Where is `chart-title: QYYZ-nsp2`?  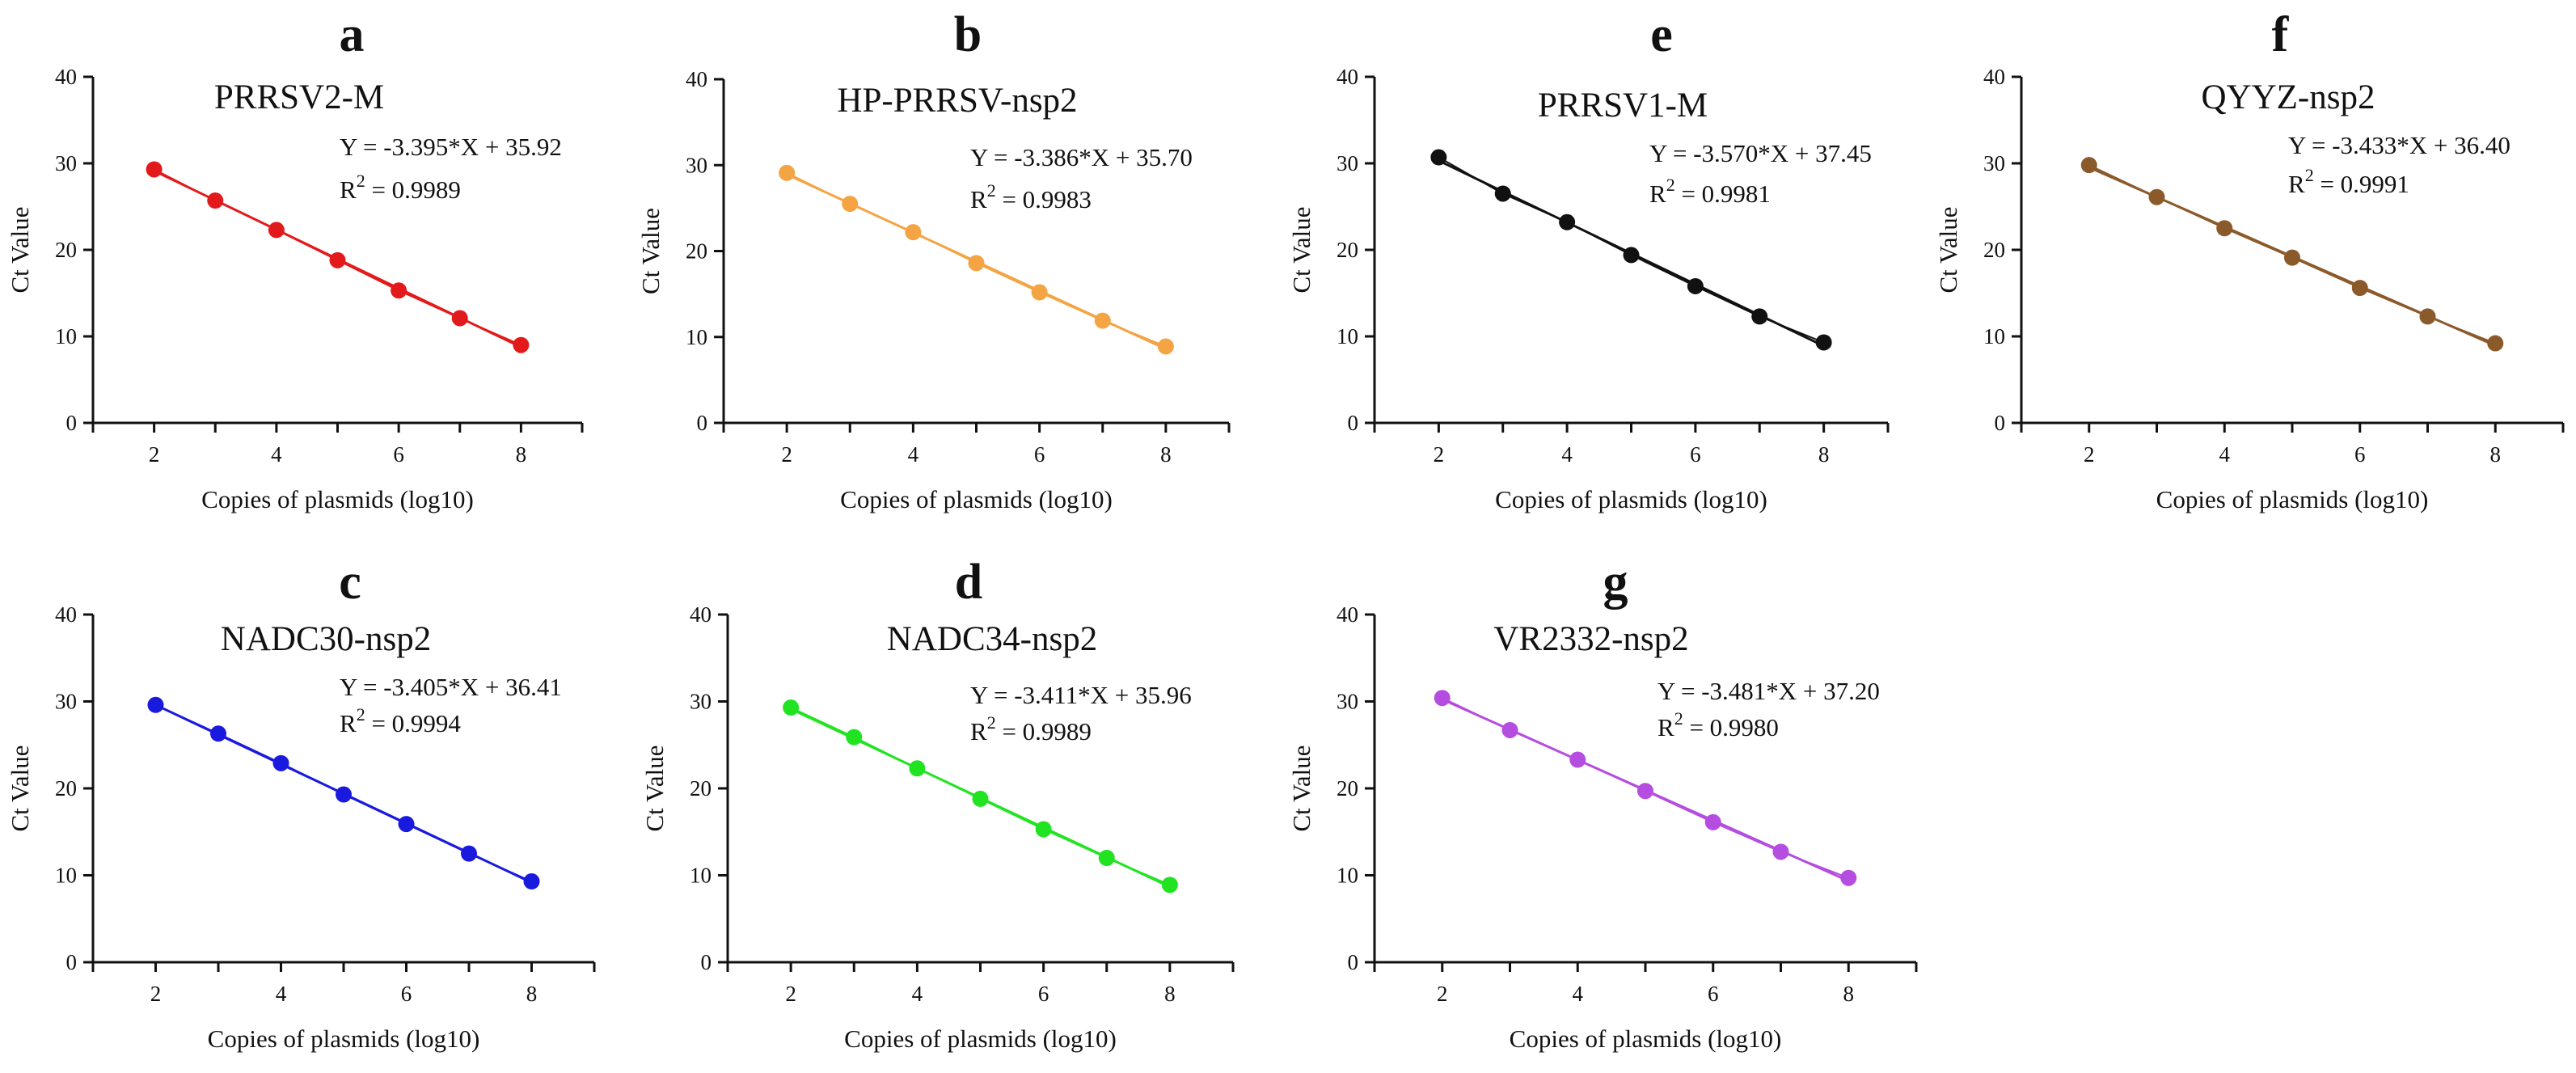 chart-title: QYYZ-nsp2 is located at coordinates (2288, 97).